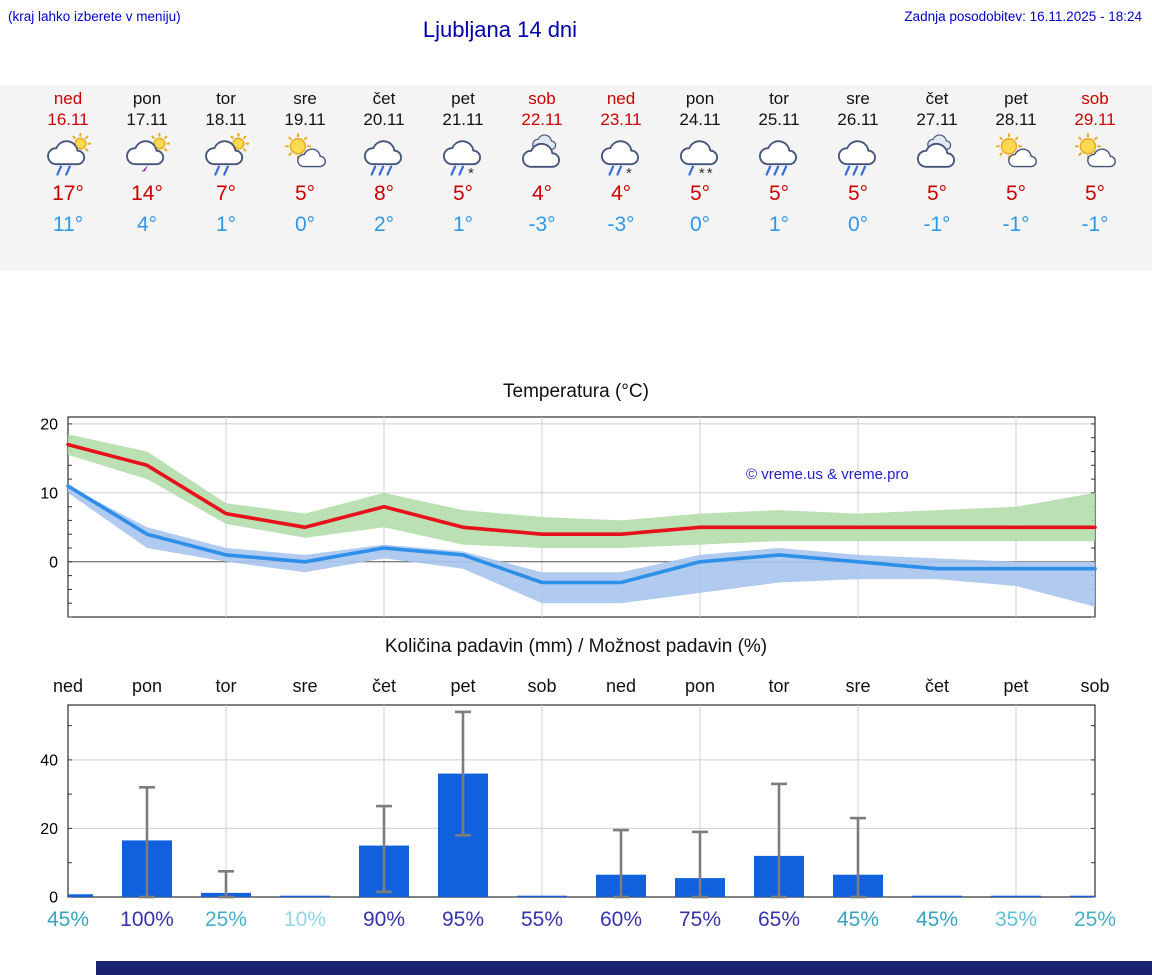 The height and width of the screenshot is (975, 1152). I want to click on forecast-day: sob 29.11 5° -1°, so click(1095, 163).